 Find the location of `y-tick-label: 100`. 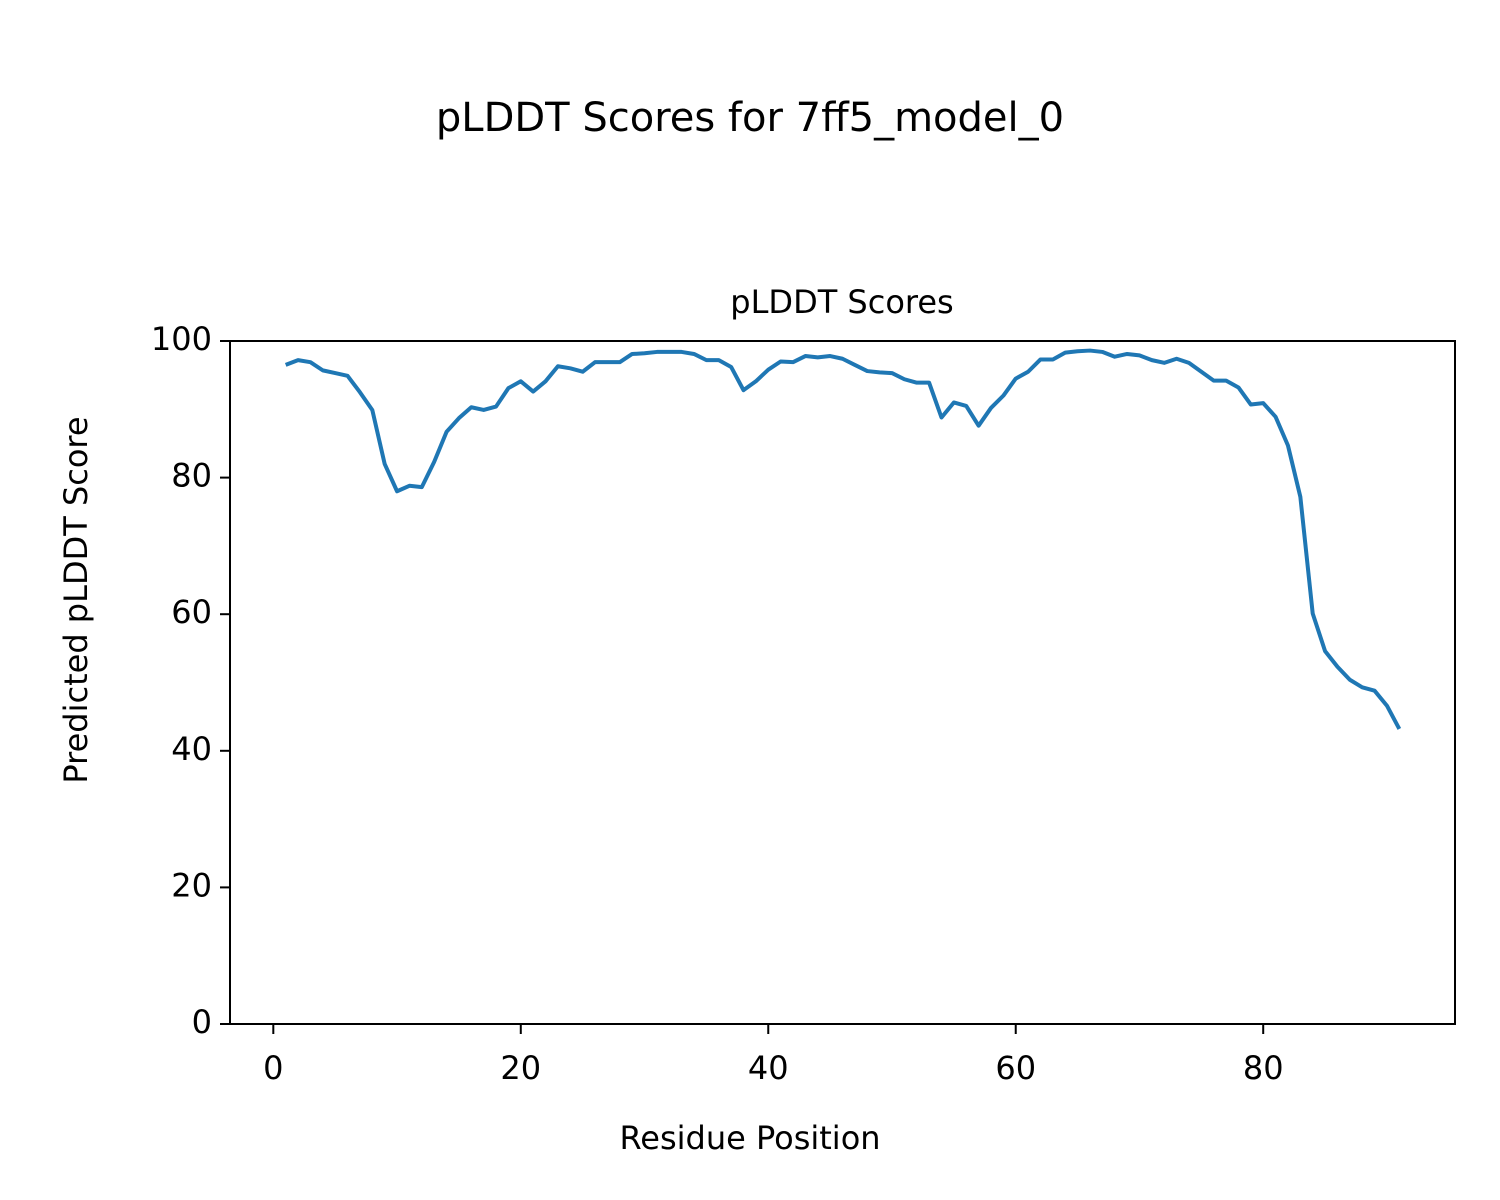

y-tick-label: 100 is located at coordinates (181, 339).